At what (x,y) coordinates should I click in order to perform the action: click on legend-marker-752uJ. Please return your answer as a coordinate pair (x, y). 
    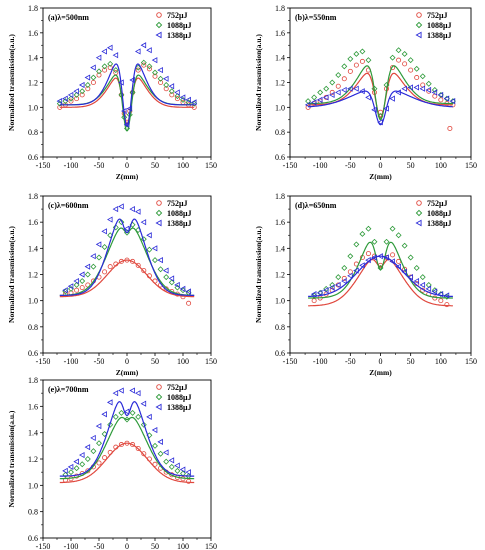
    Looking at the image, I should click on (419, 203).